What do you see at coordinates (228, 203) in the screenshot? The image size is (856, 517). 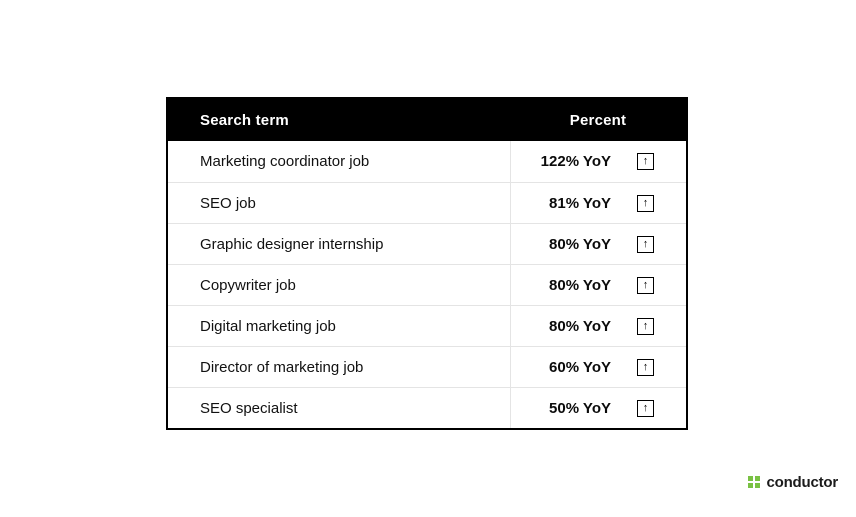 I see `search-term-cell: SEO job` at bounding box center [228, 203].